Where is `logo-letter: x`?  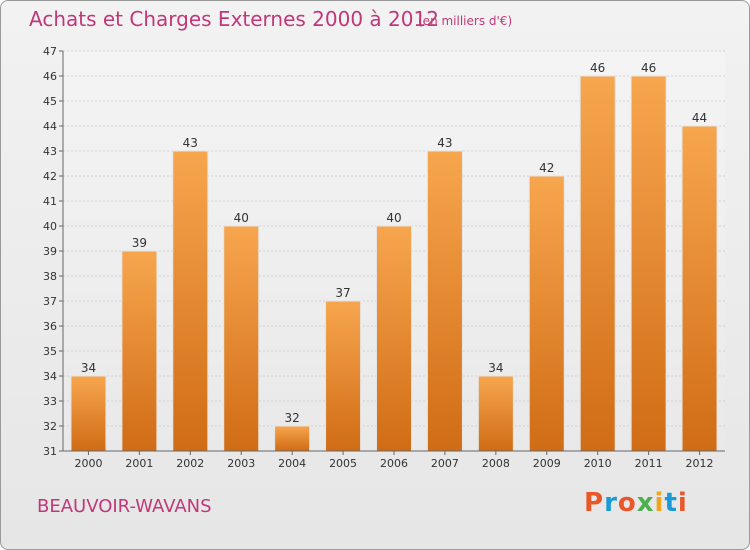
logo-letter: x is located at coordinates (645, 503).